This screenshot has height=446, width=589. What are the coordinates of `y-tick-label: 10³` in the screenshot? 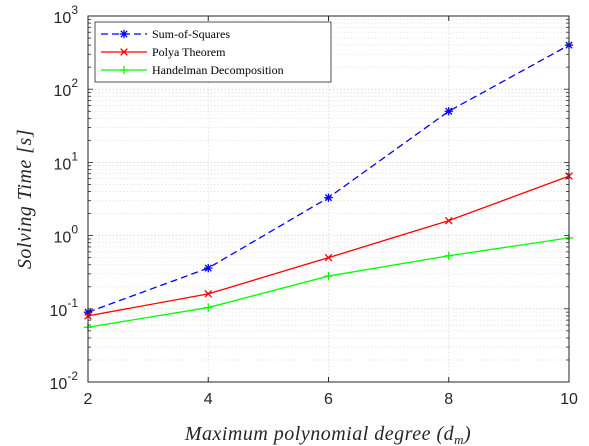 It's located at (66, 15).